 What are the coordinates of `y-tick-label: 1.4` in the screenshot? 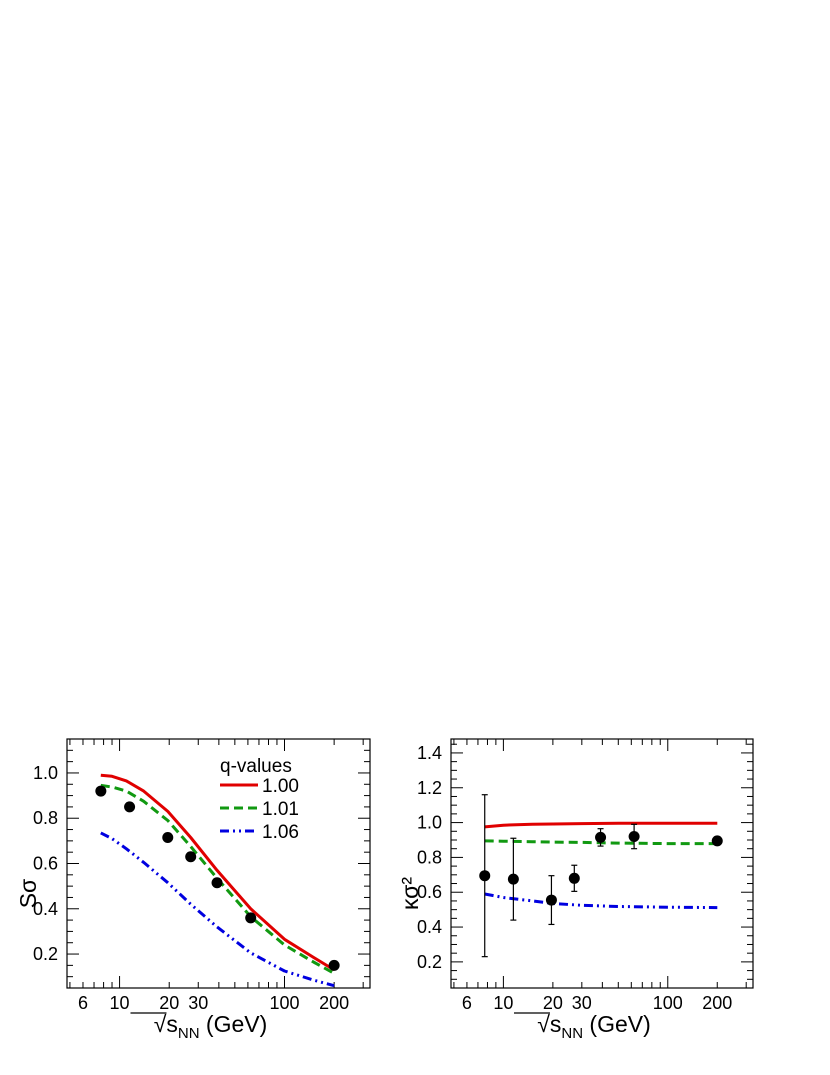 It's located at (429, 753).